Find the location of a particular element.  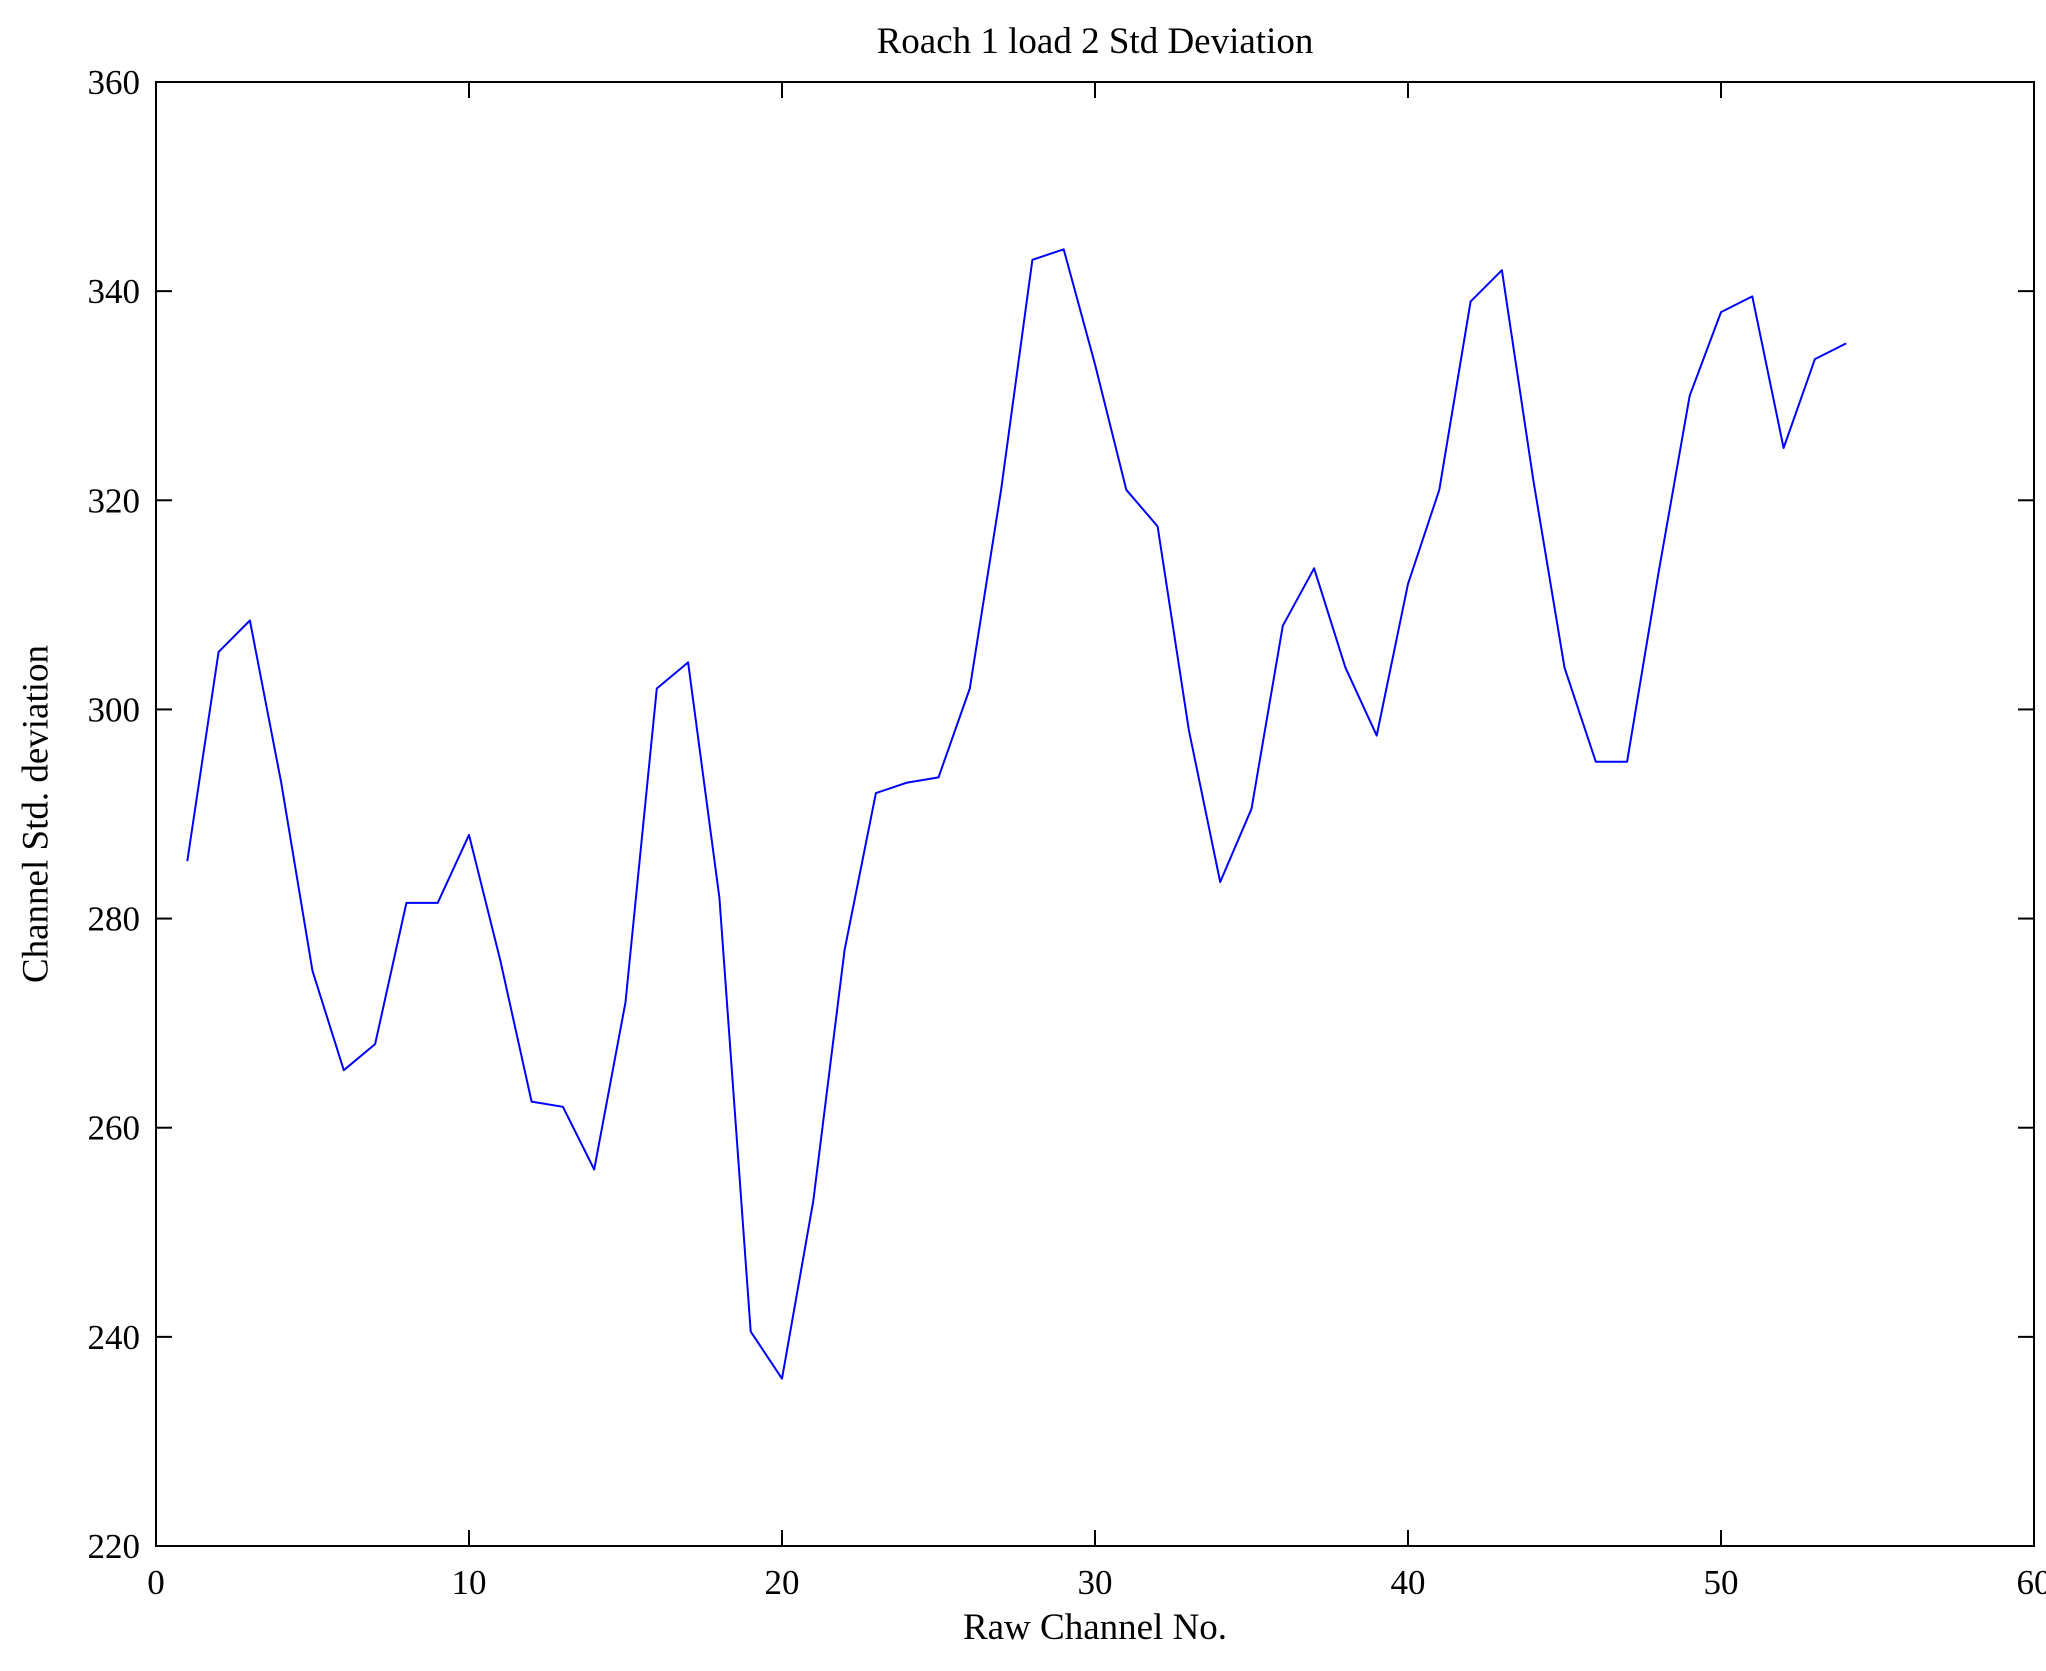

x-tick-label: 10 is located at coordinates (469, 1582).